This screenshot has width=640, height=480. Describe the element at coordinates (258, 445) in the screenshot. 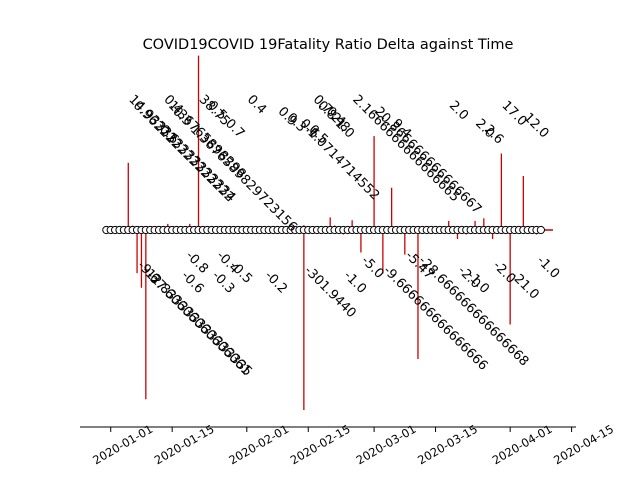

I see `x-tick-label: 2020-02-01` at that location.